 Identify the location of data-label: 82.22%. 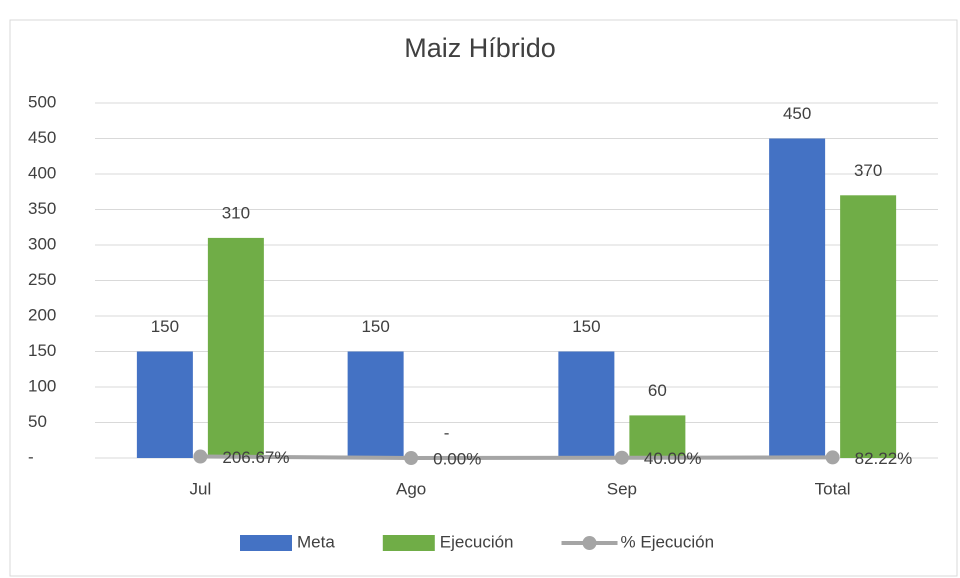
(884, 458).